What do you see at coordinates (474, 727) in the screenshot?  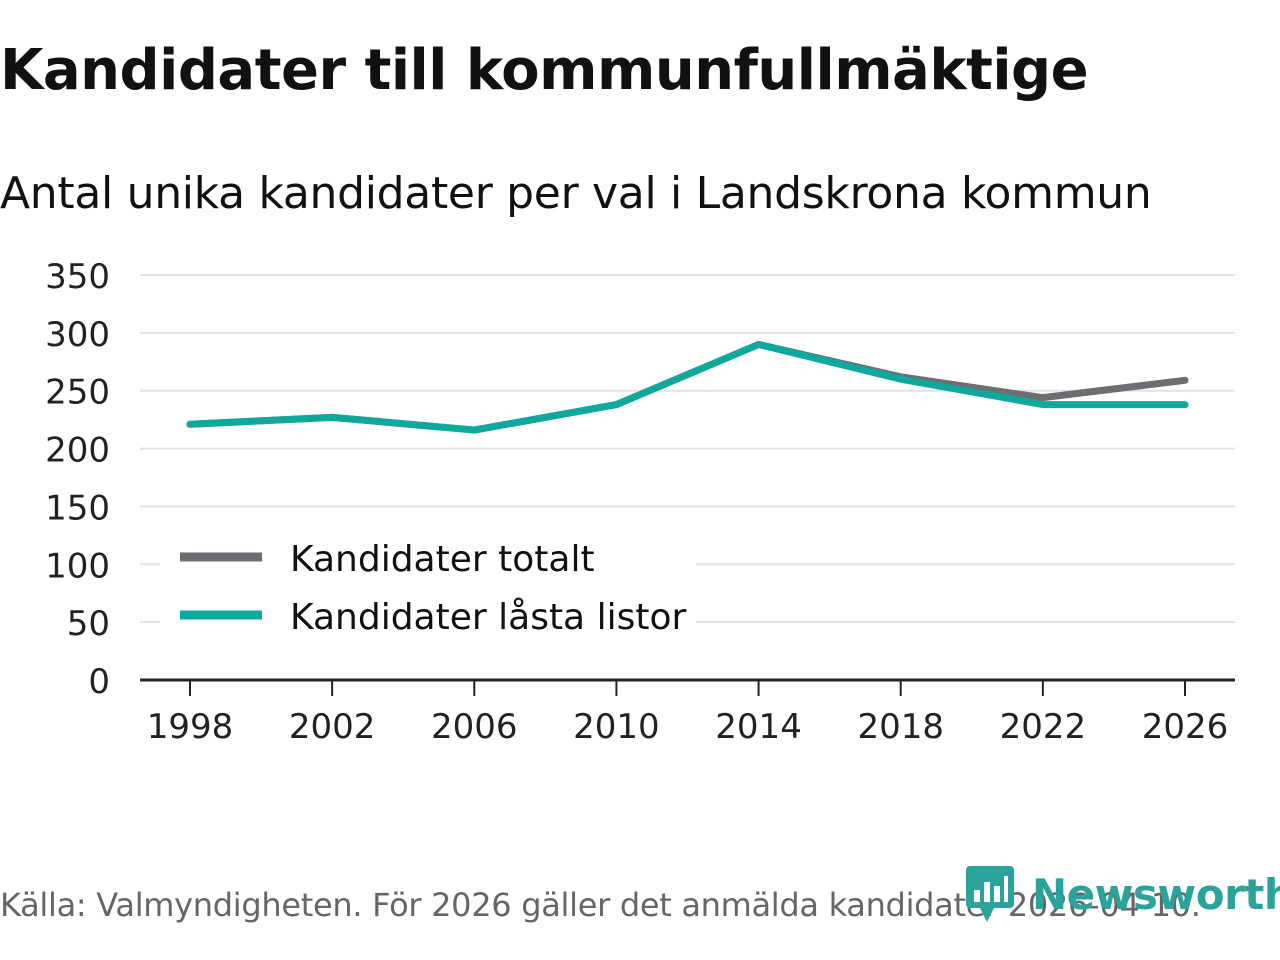 I see `x-tick-label-2006: 2006` at bounding box center [474, 727].